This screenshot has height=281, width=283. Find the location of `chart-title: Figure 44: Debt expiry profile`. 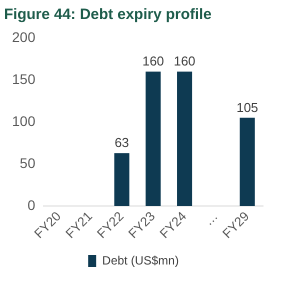

chart-title: Figure 44: Debt expiry profile is located at coordinates (108, 15).